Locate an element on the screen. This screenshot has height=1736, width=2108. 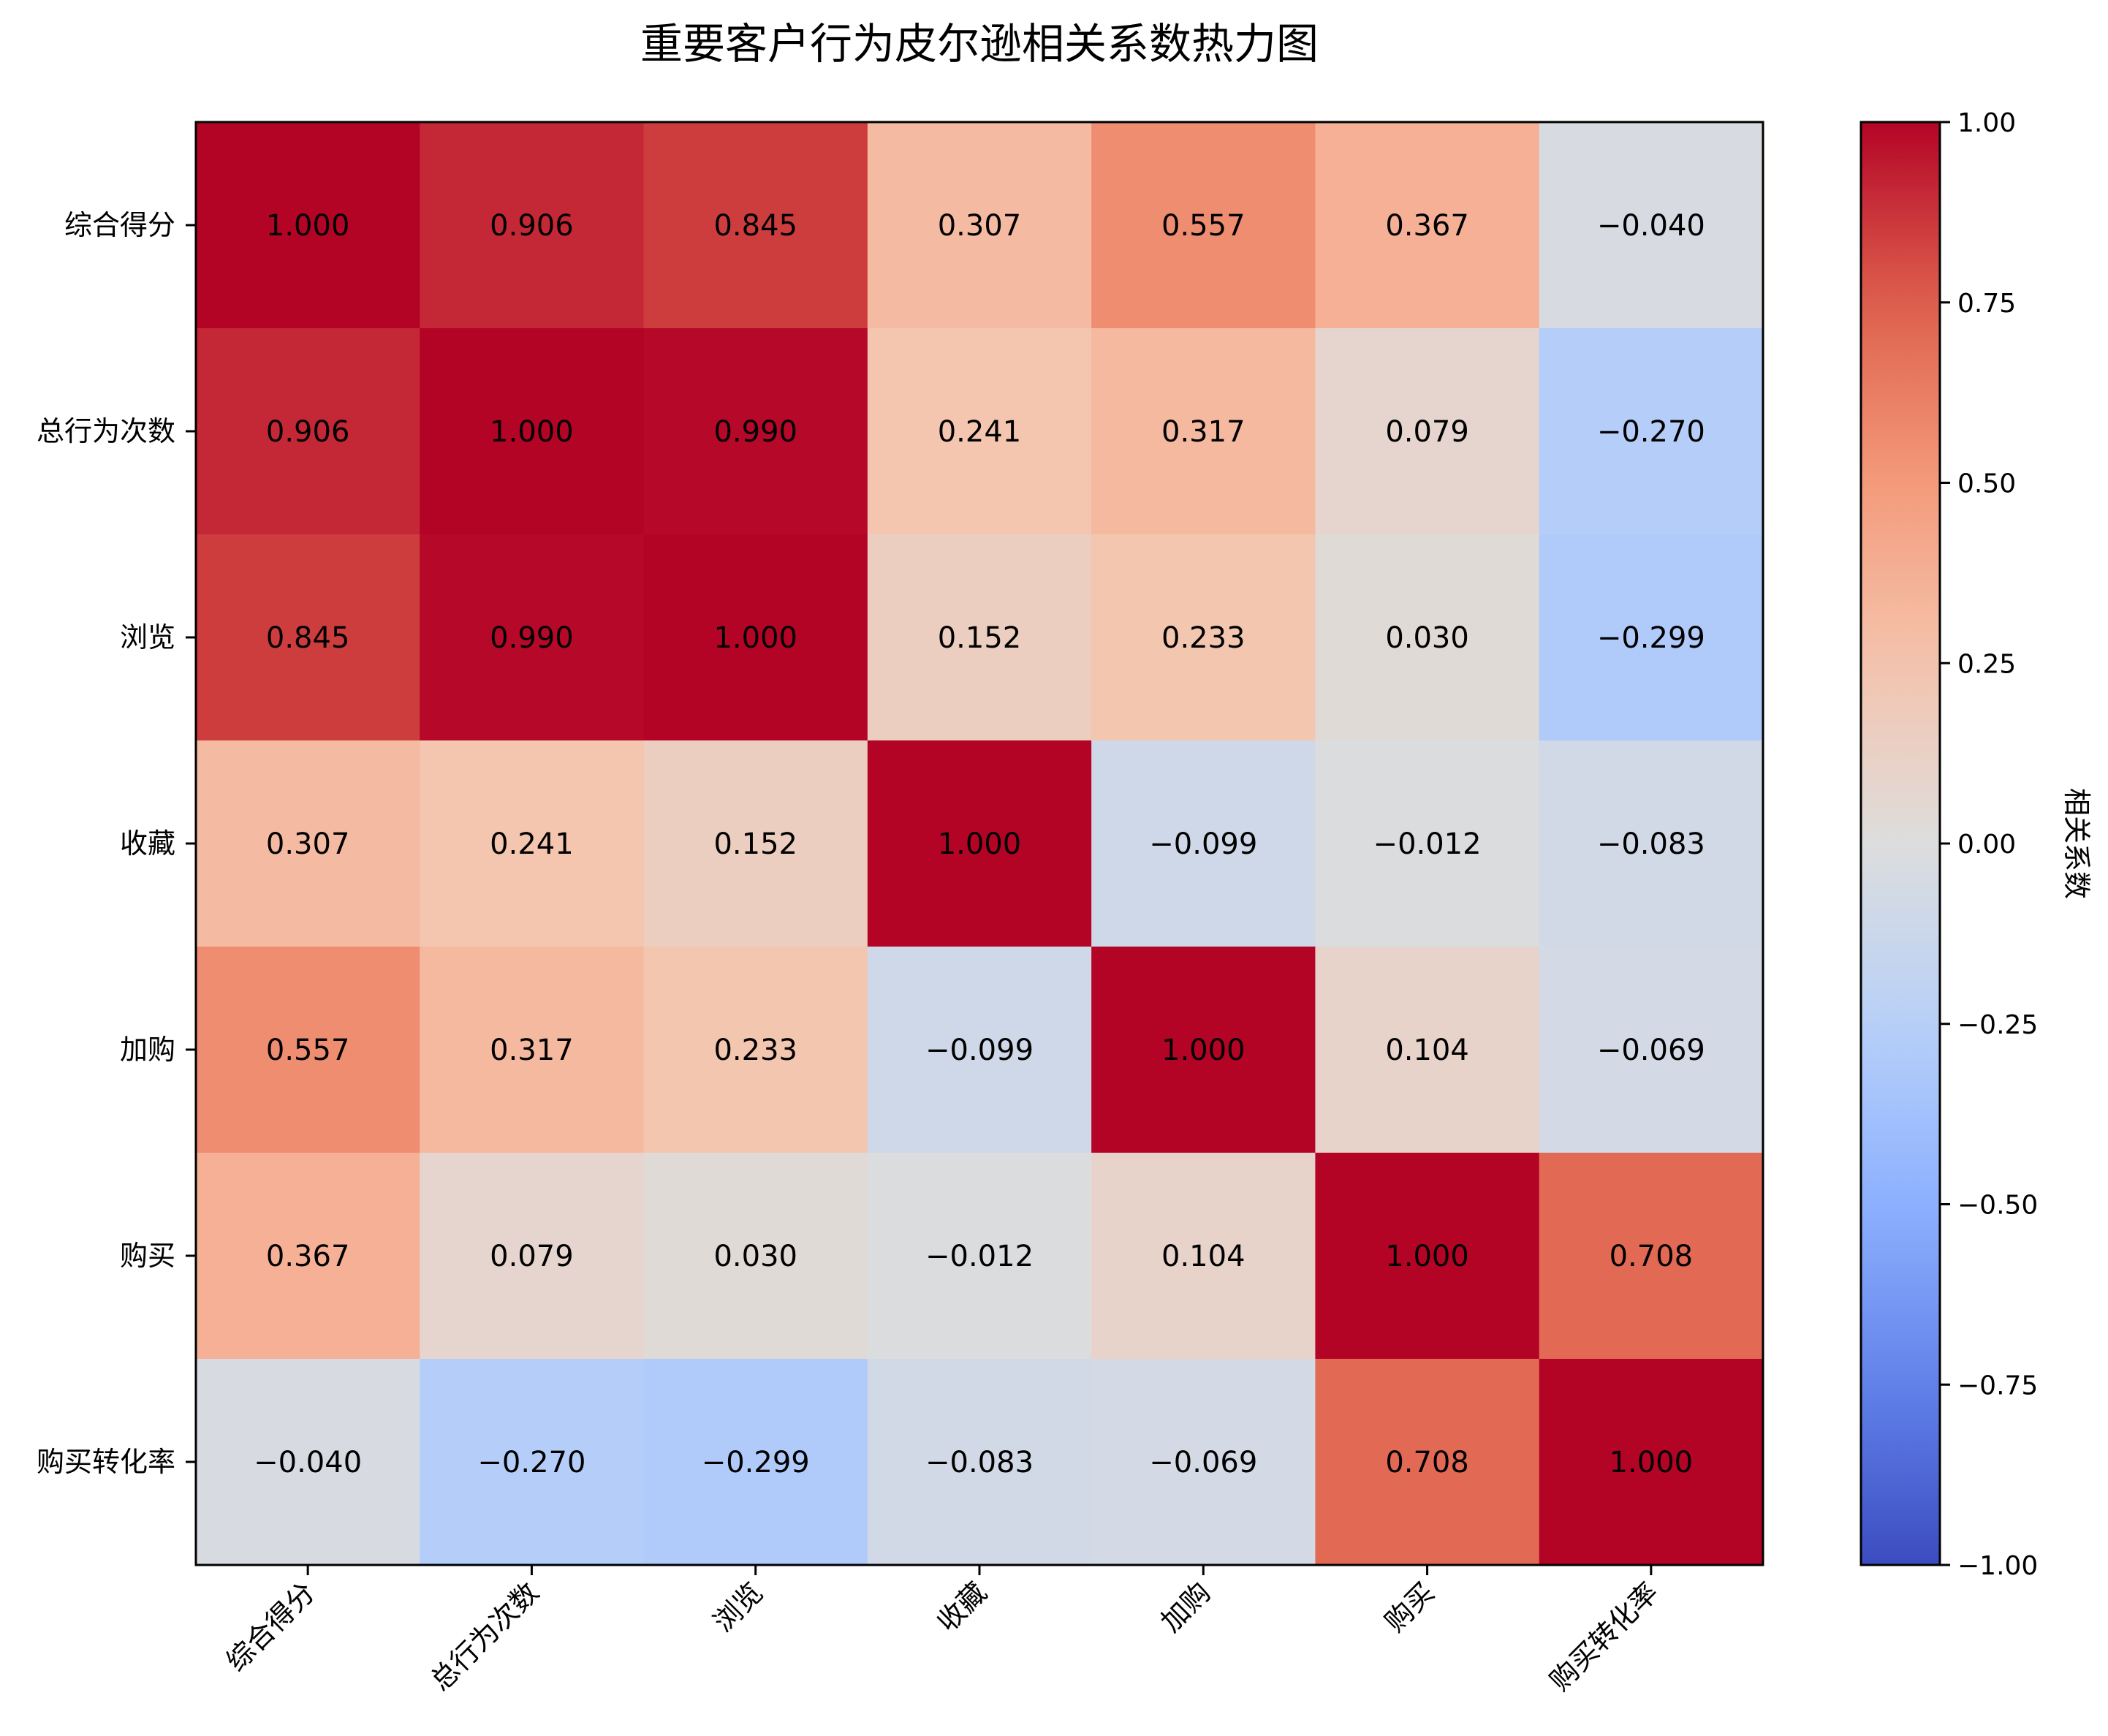
heatmap-cell-r3-c6 is located at coordinates (1651, 844).